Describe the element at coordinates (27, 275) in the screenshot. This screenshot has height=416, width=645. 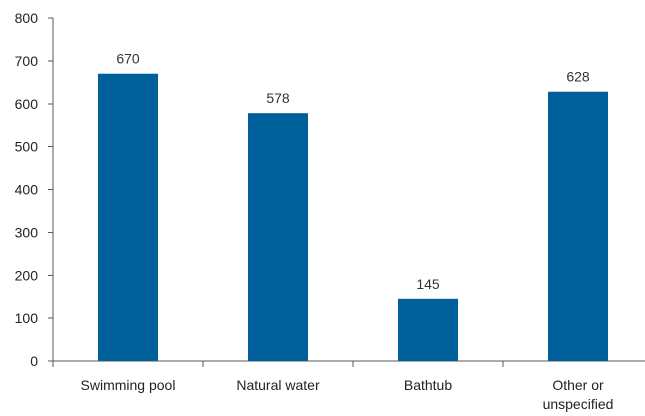
I see `y-tick-label: 200` at that location.